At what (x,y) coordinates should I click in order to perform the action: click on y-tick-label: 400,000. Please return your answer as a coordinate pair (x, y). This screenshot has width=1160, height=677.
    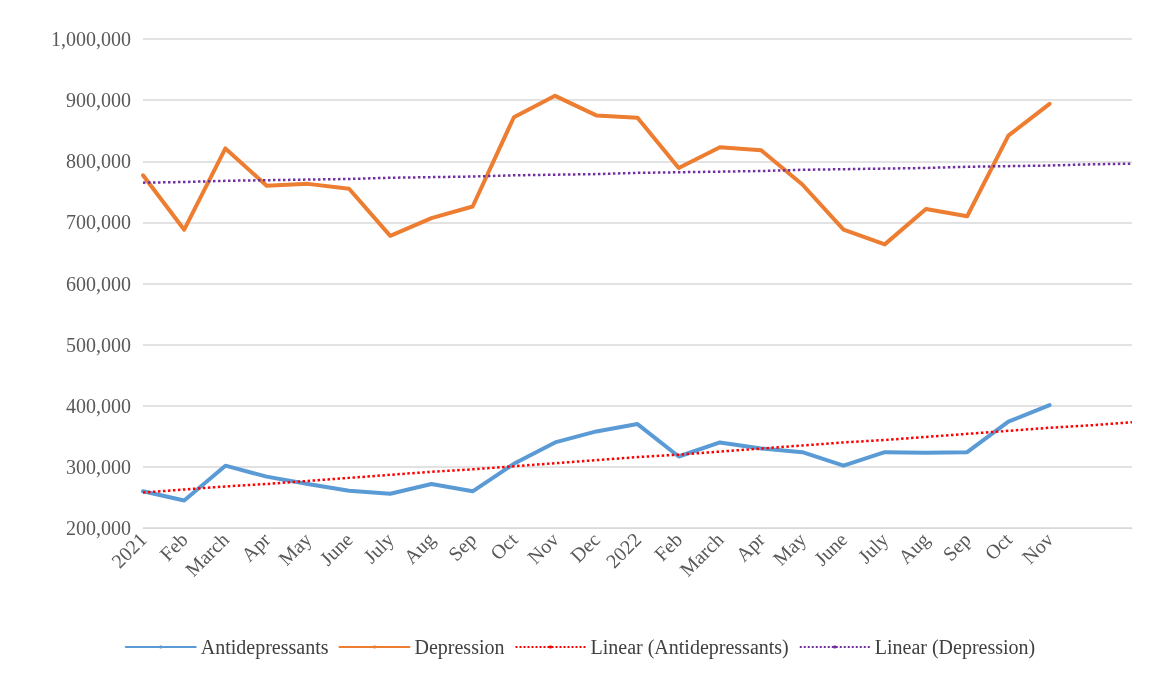
    Looking at the image, I should click on (98, 405).